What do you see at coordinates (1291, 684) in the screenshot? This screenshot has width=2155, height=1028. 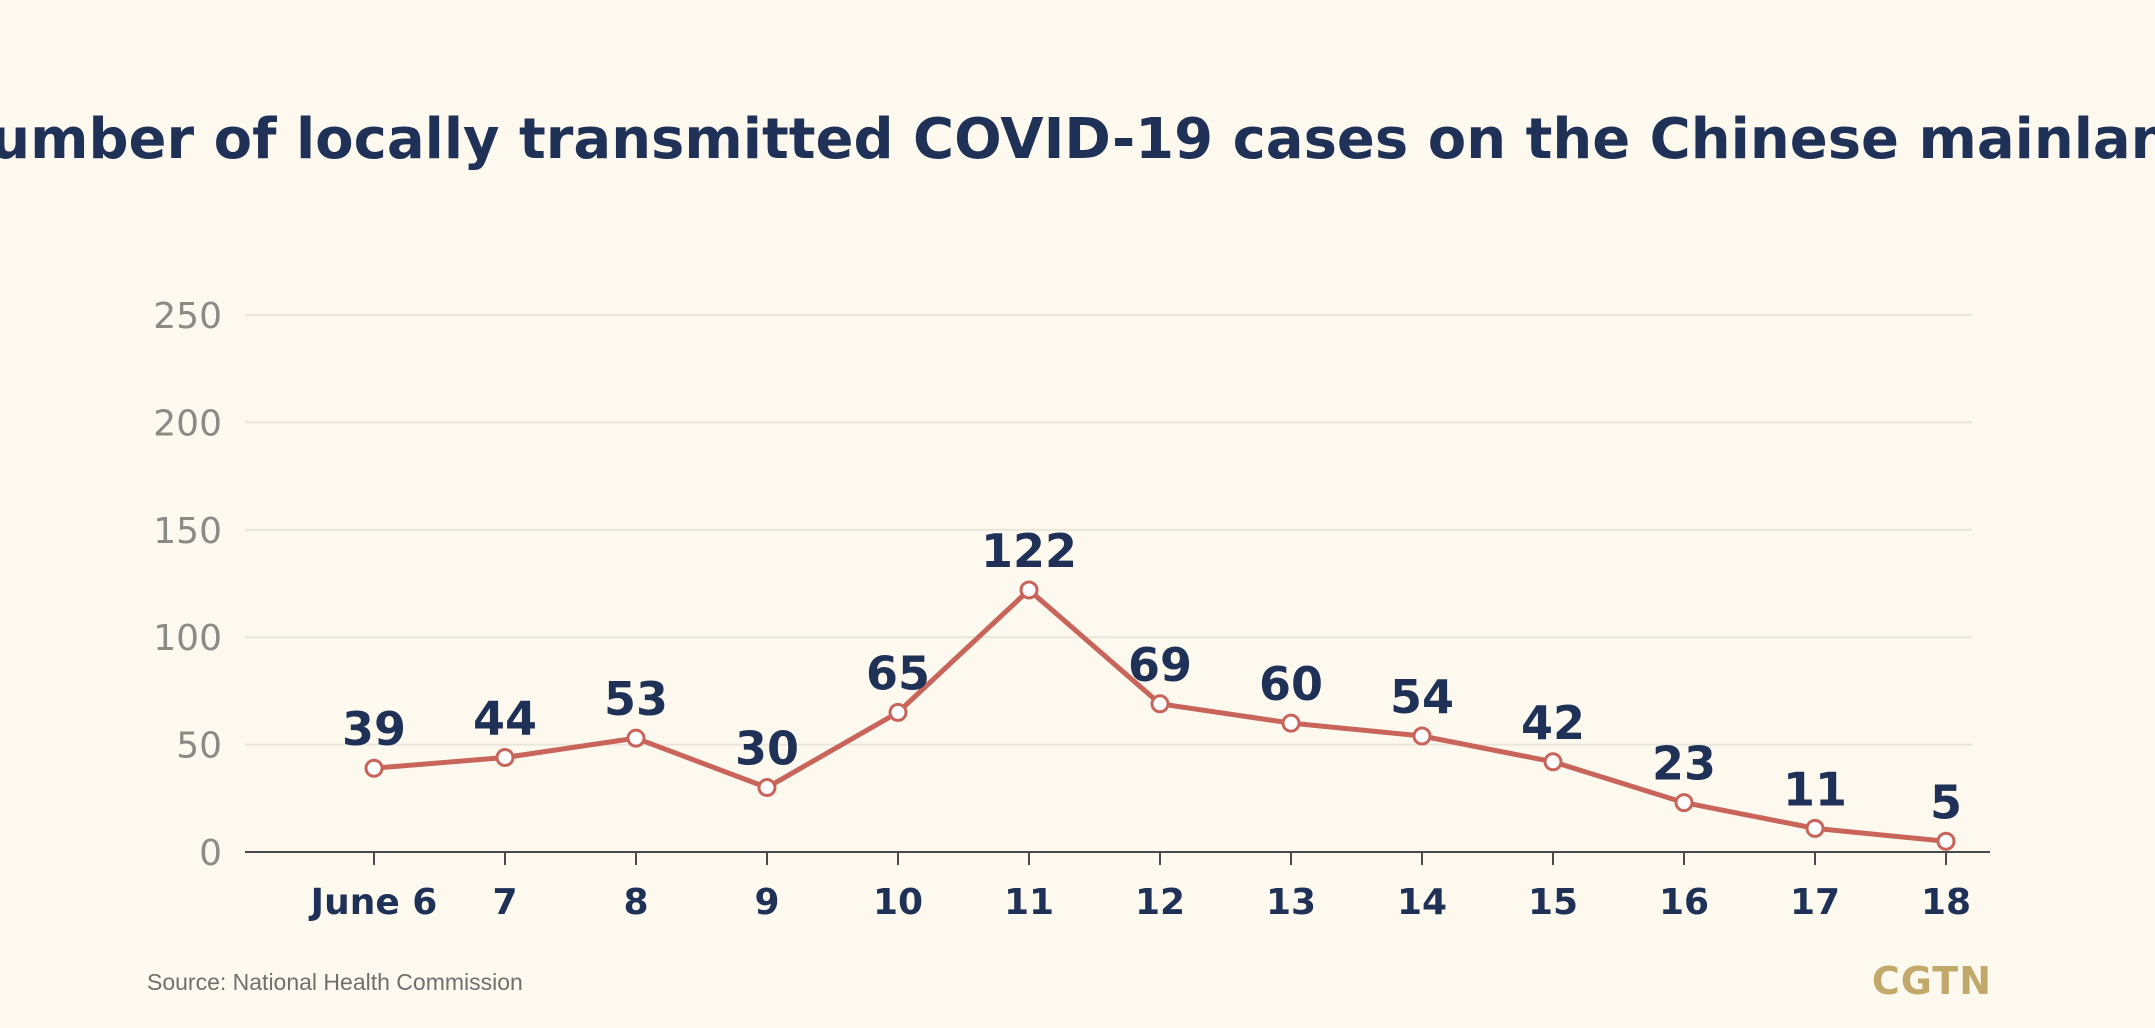 I see `data-label: 60` at bounding box center [1291, 684].